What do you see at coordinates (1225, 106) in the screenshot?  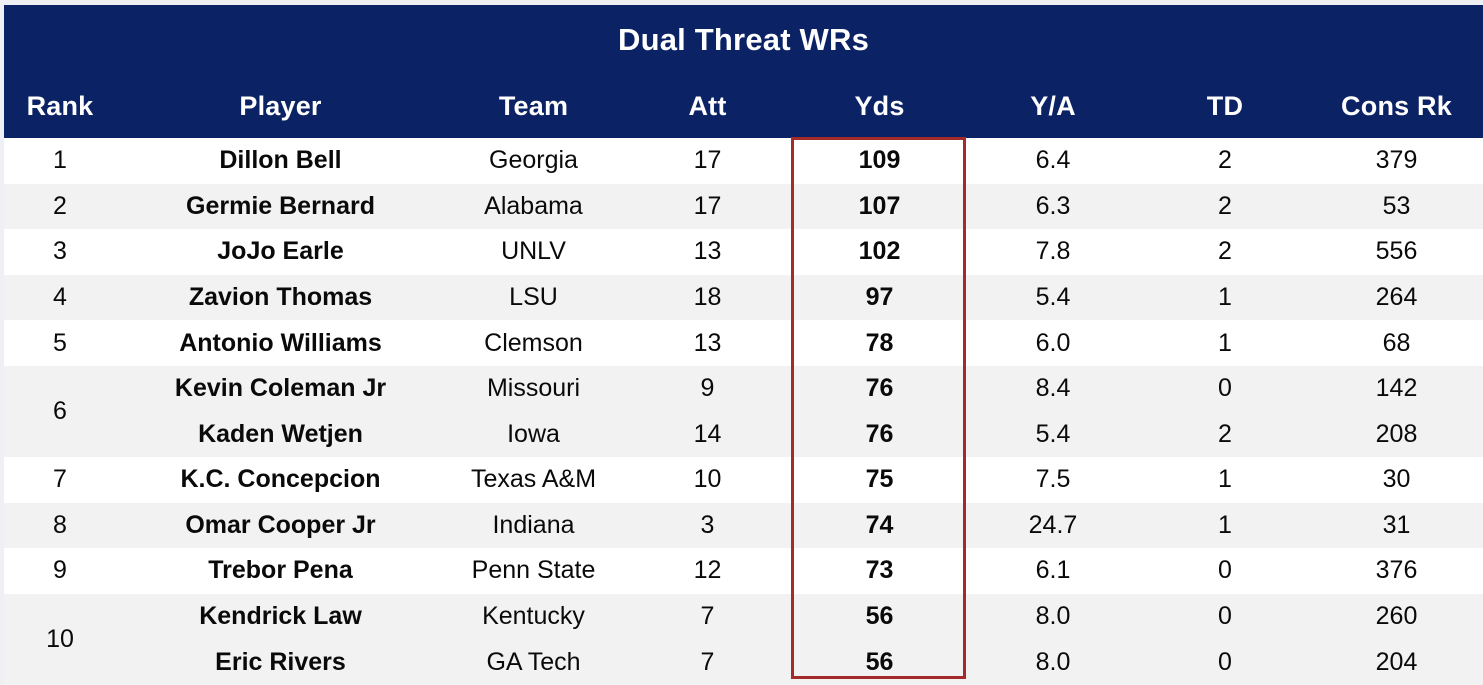 I see `column-header-td: TD` at bounding box center [1225, 106].